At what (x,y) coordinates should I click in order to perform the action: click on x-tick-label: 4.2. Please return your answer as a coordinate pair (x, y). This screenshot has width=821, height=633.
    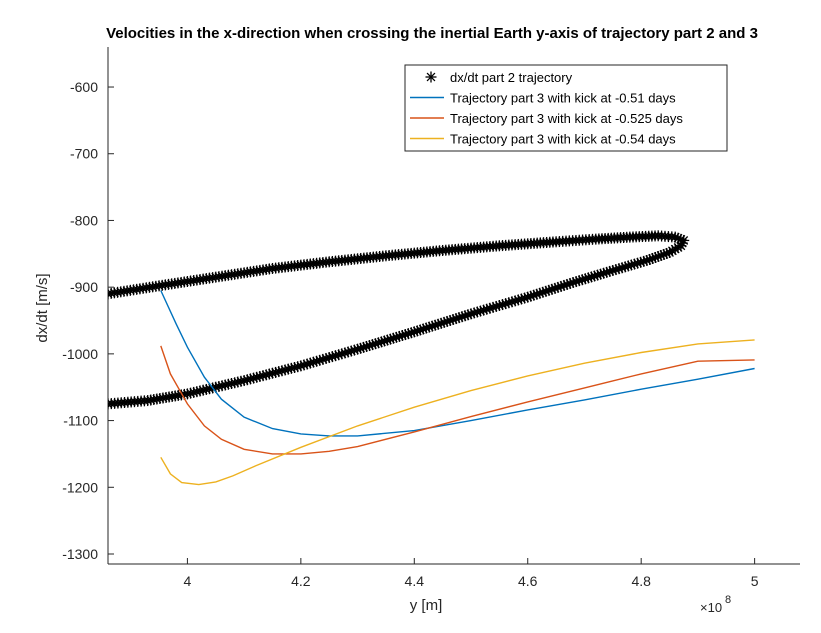
    Looking at the image, I should click on (301, 581).